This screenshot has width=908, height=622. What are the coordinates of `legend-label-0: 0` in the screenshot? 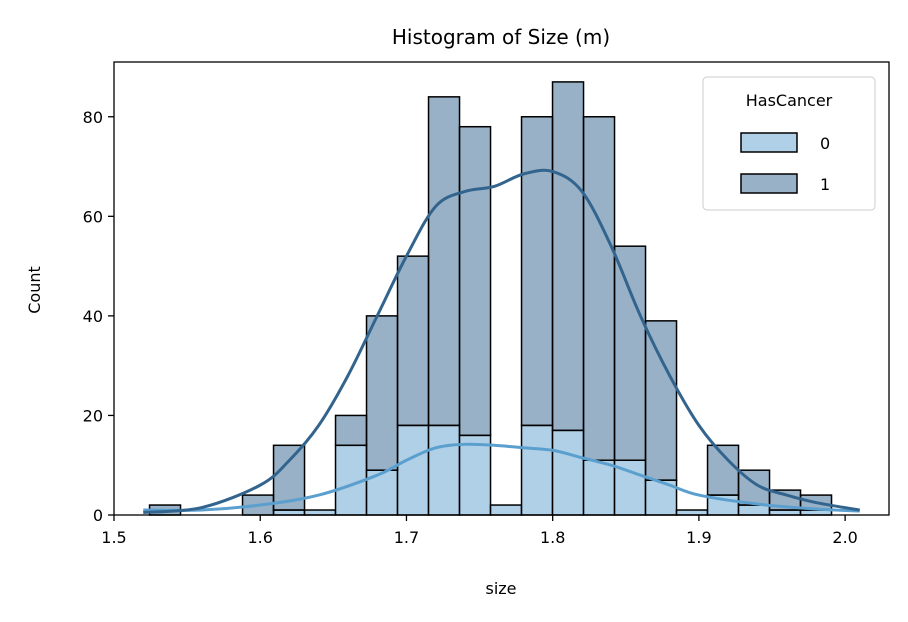 It's located at (825, 143).